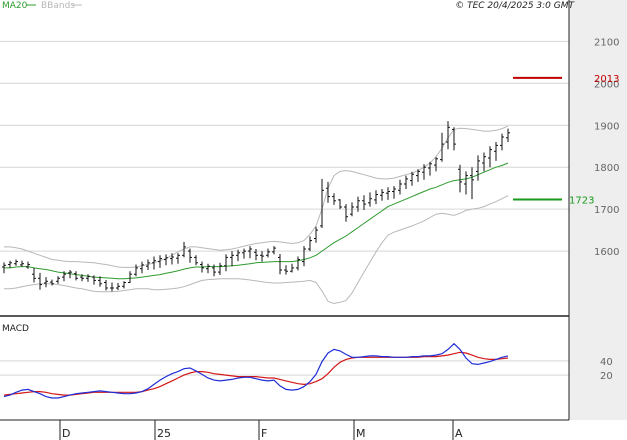 The image size is (627, 440). Describe the element at coordinates (606, 84) in the screenshot. I see `price-tick-label: 2000` at that location.